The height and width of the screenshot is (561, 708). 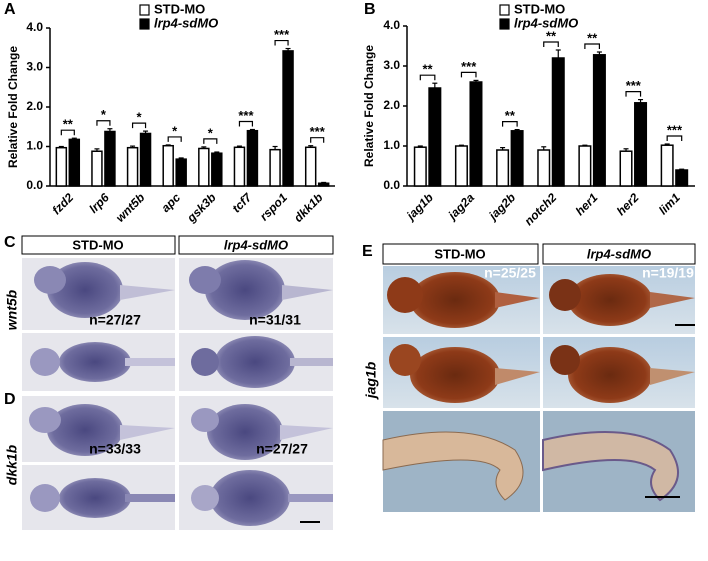 I want to click on x-tick-label: lim1, so click(x=669, y=203).